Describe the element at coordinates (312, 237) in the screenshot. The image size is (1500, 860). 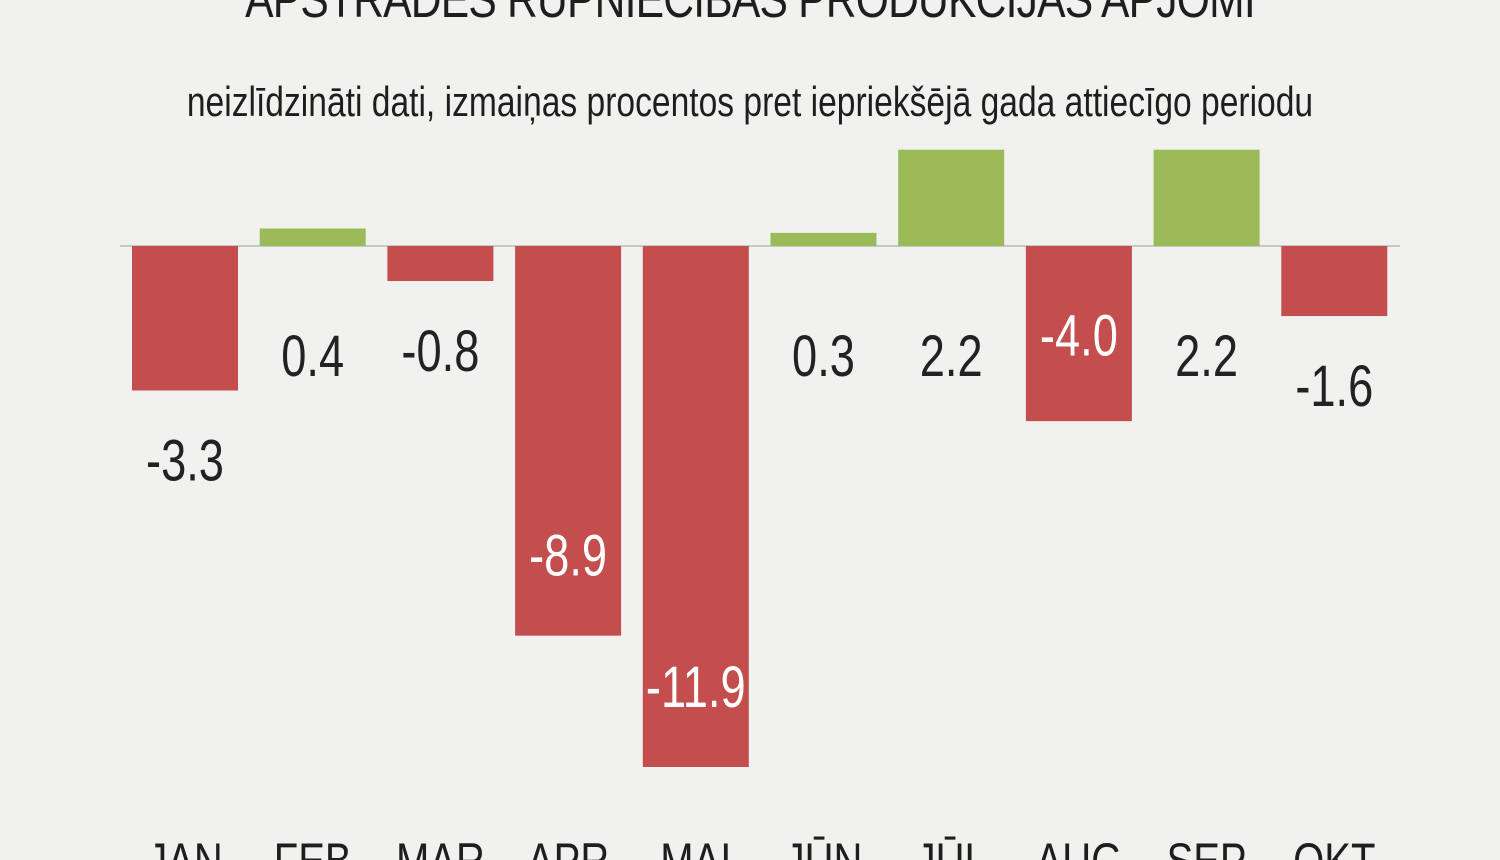
I see `bar-feb` at that location.